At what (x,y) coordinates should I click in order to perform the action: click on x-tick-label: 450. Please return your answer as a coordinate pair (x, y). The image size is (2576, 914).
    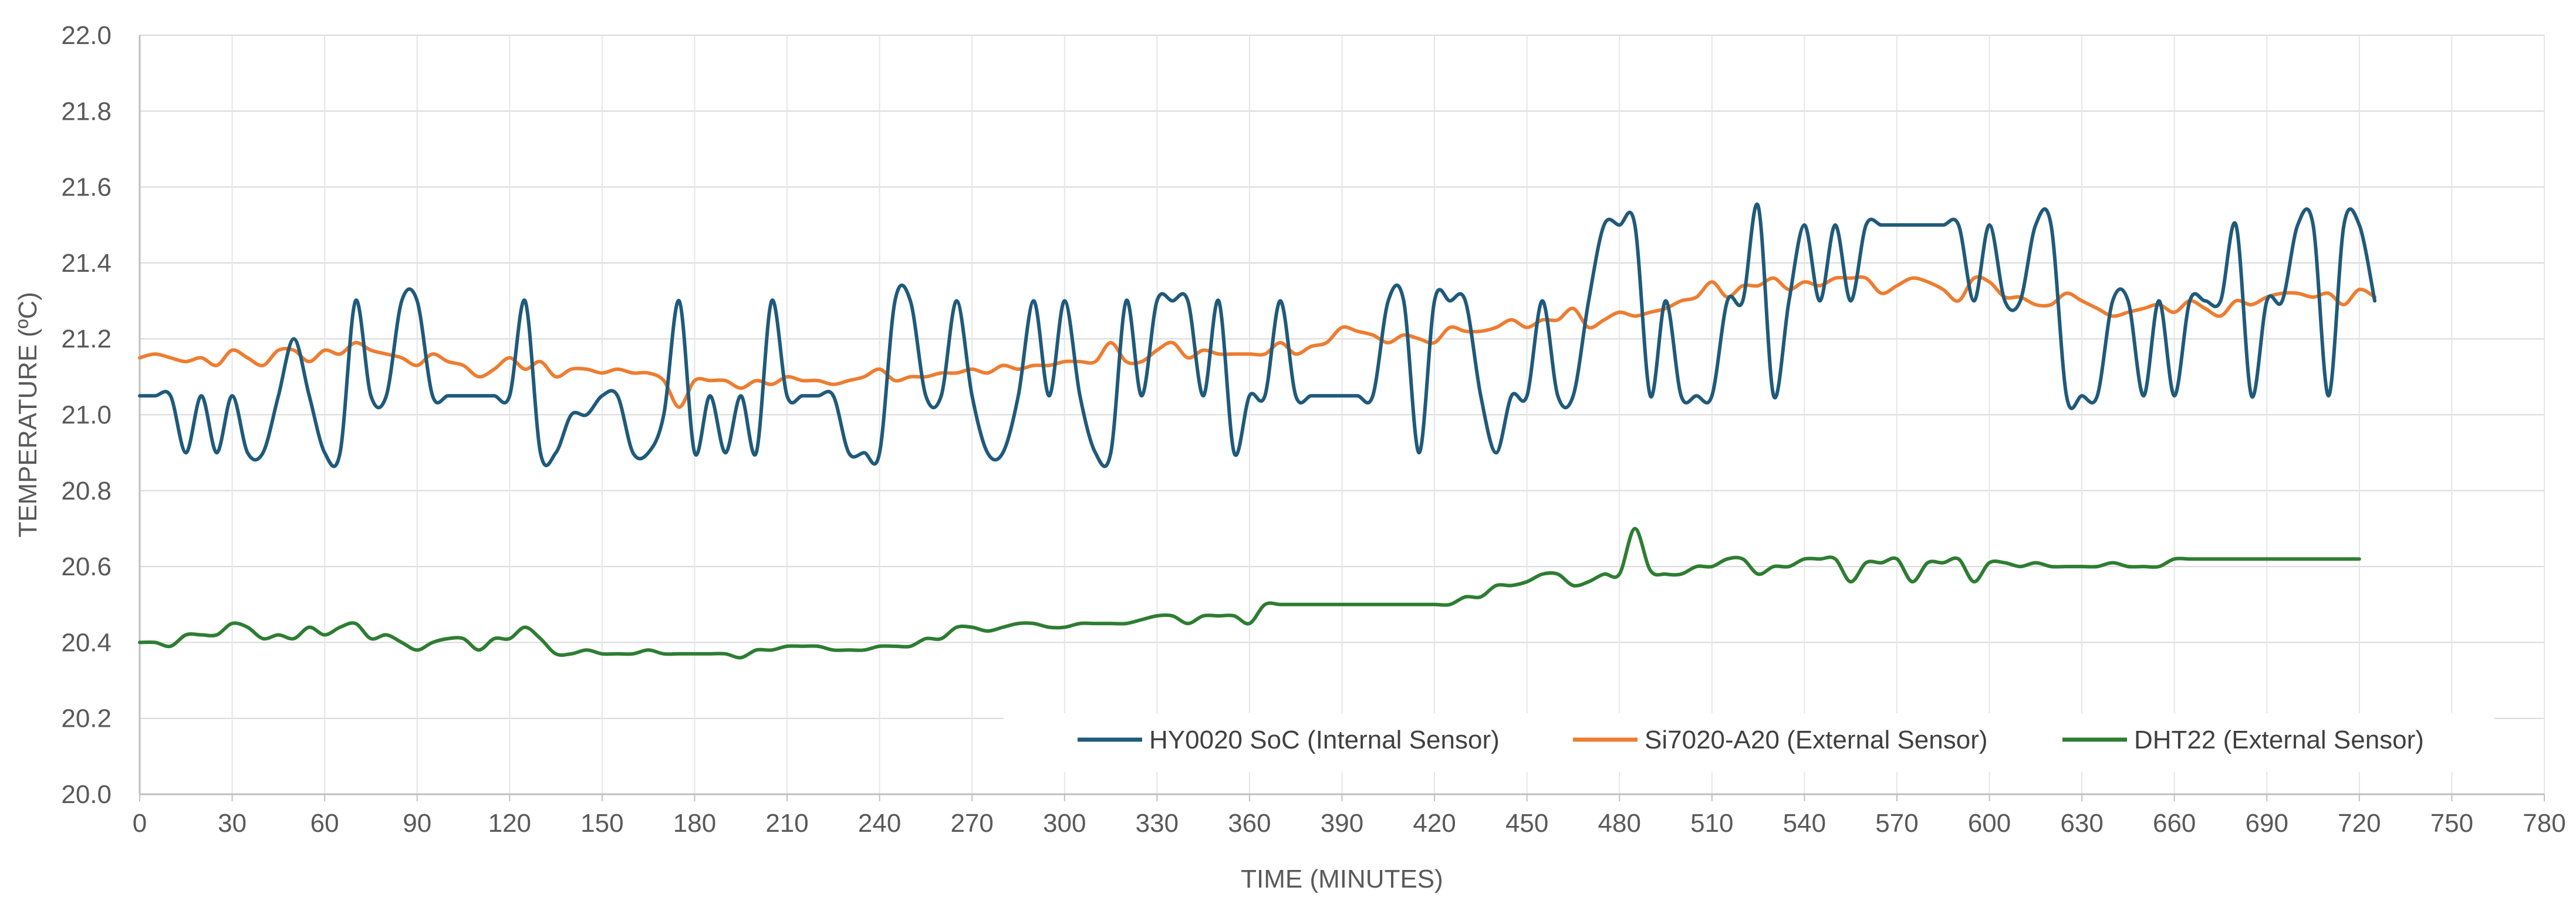
    Looking at the image, I should click on (1526, 824).